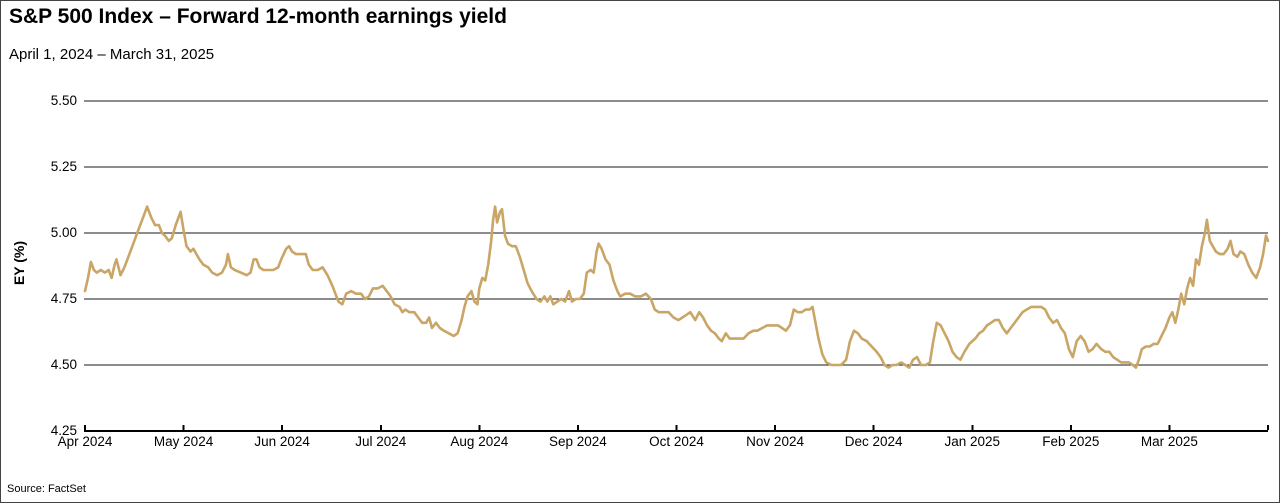  What do you see at coordinates (63, 364) in the screenshot?
I see `y-tick-label: 4.50` at bounding box center [63, 364].